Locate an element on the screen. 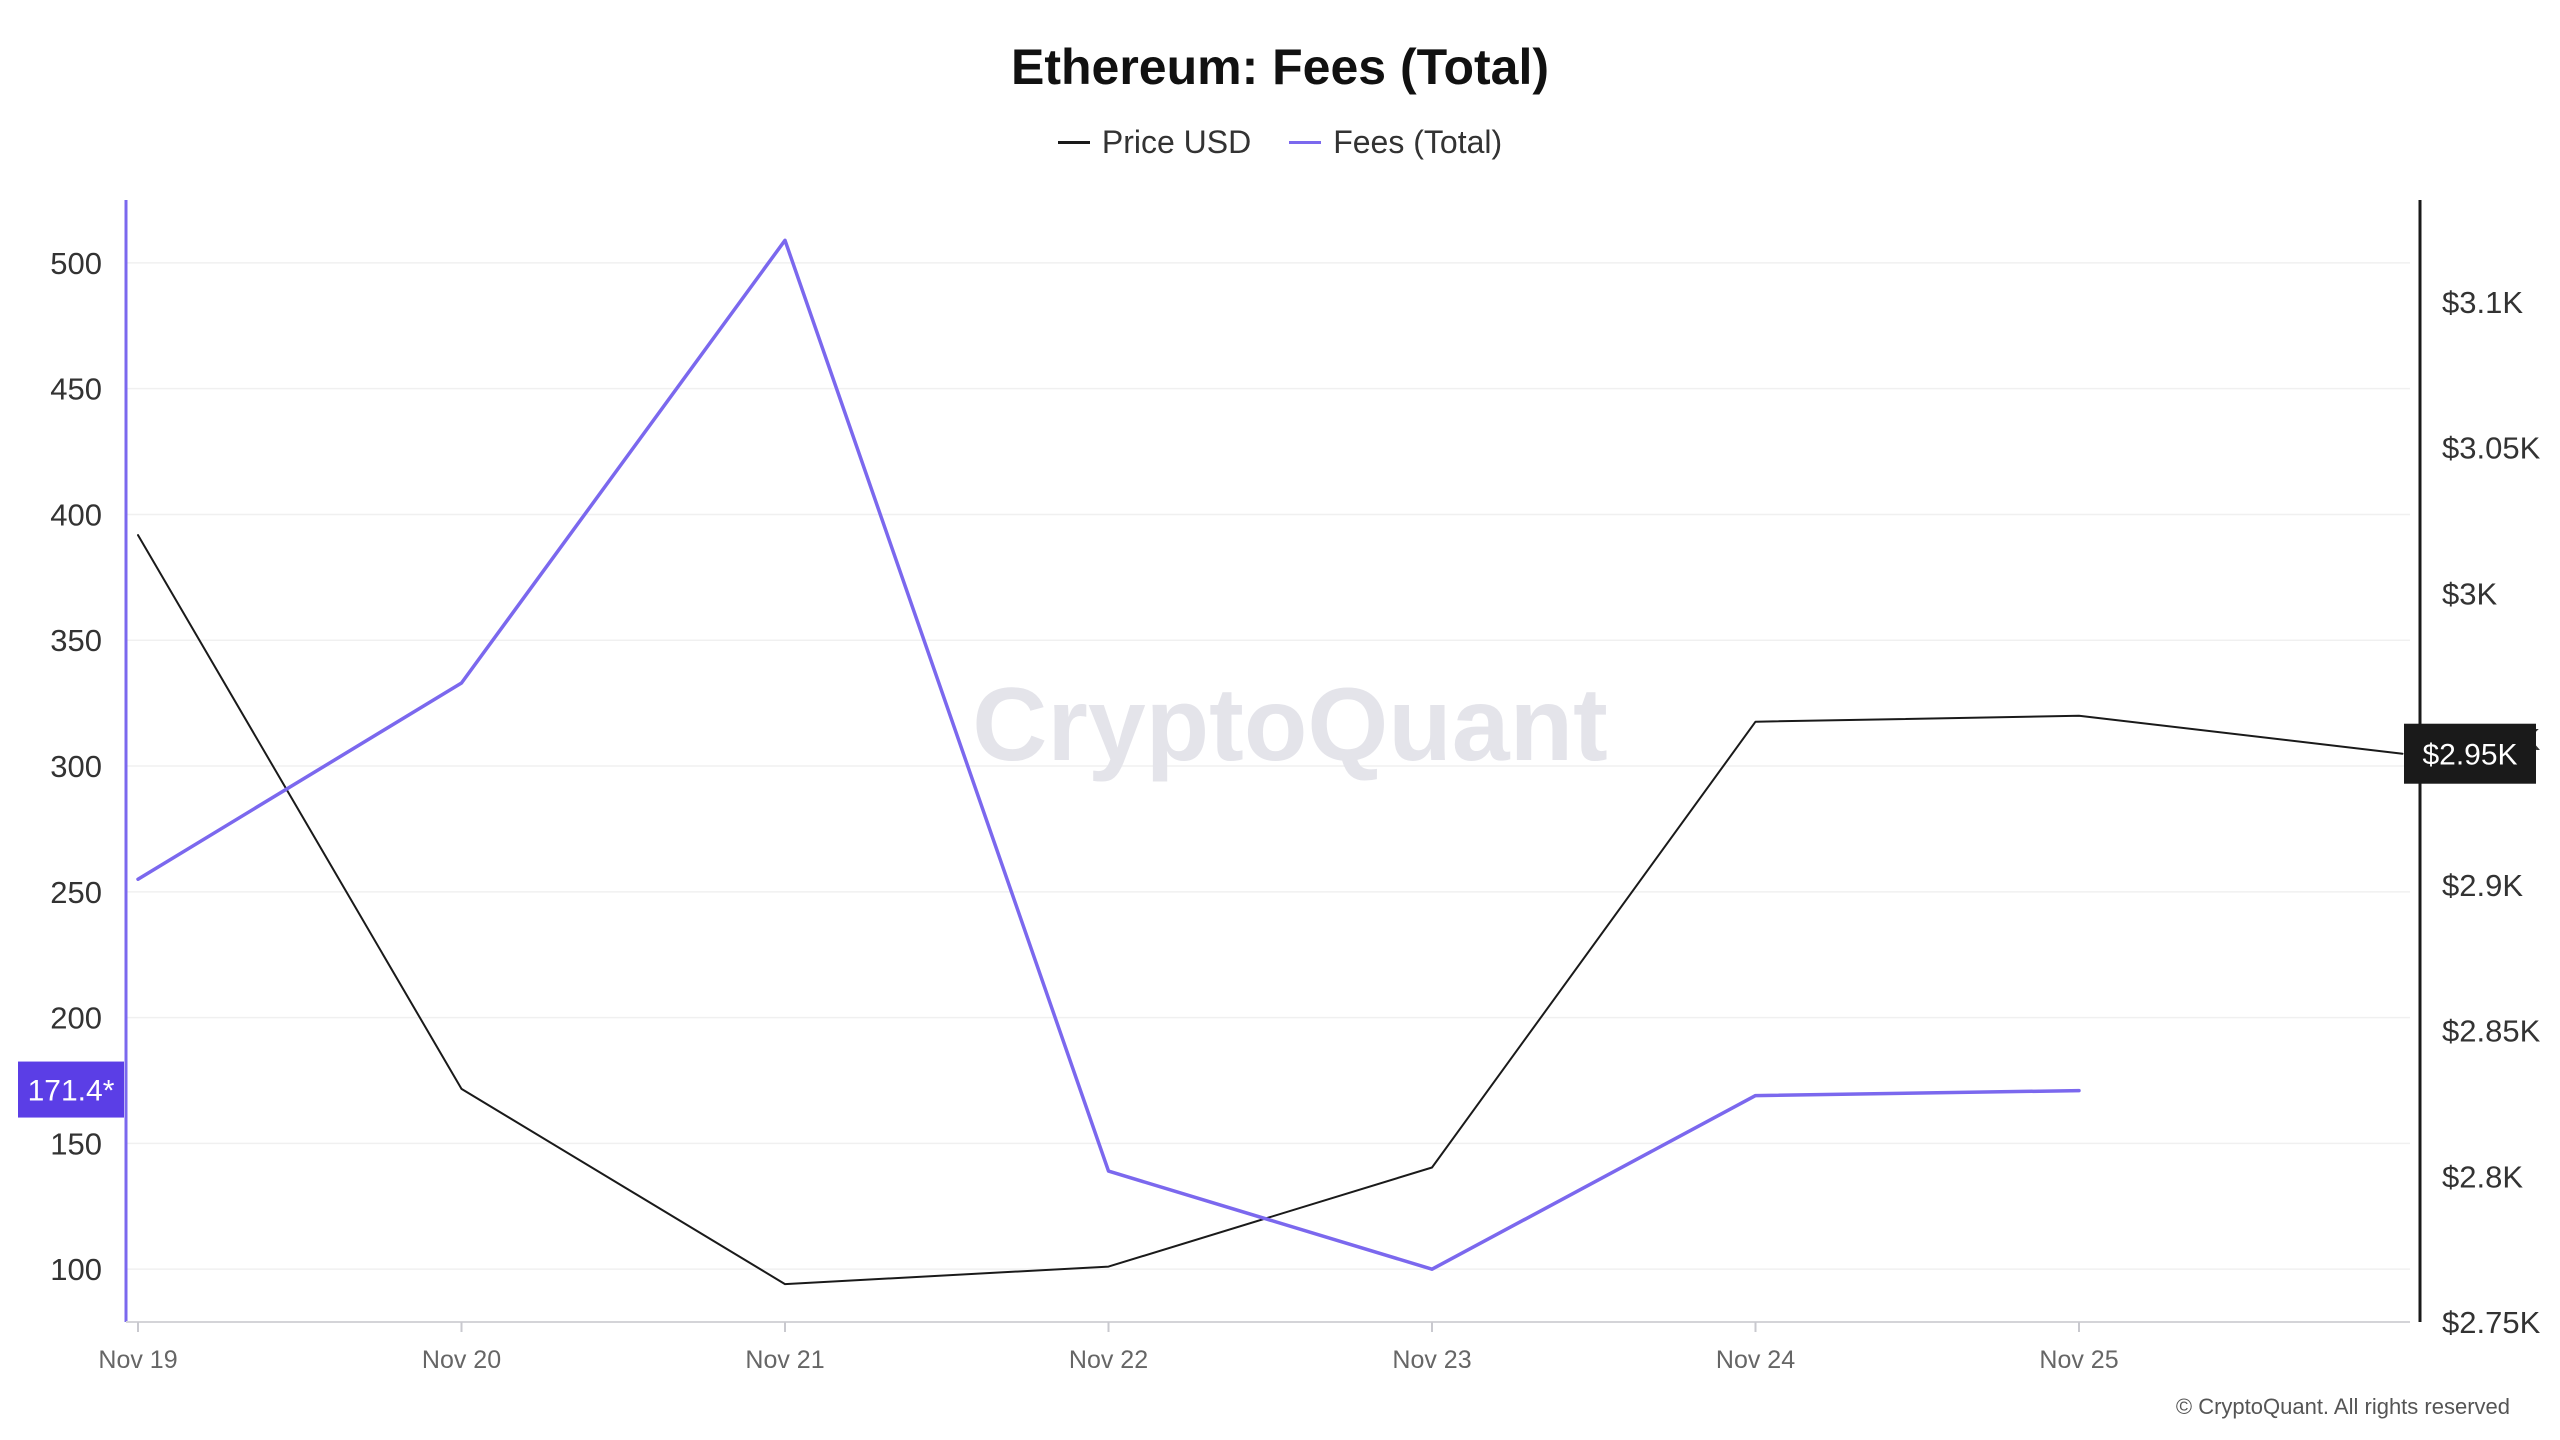  legend-label-price: Price USD is located at coordinates (1176, 142).